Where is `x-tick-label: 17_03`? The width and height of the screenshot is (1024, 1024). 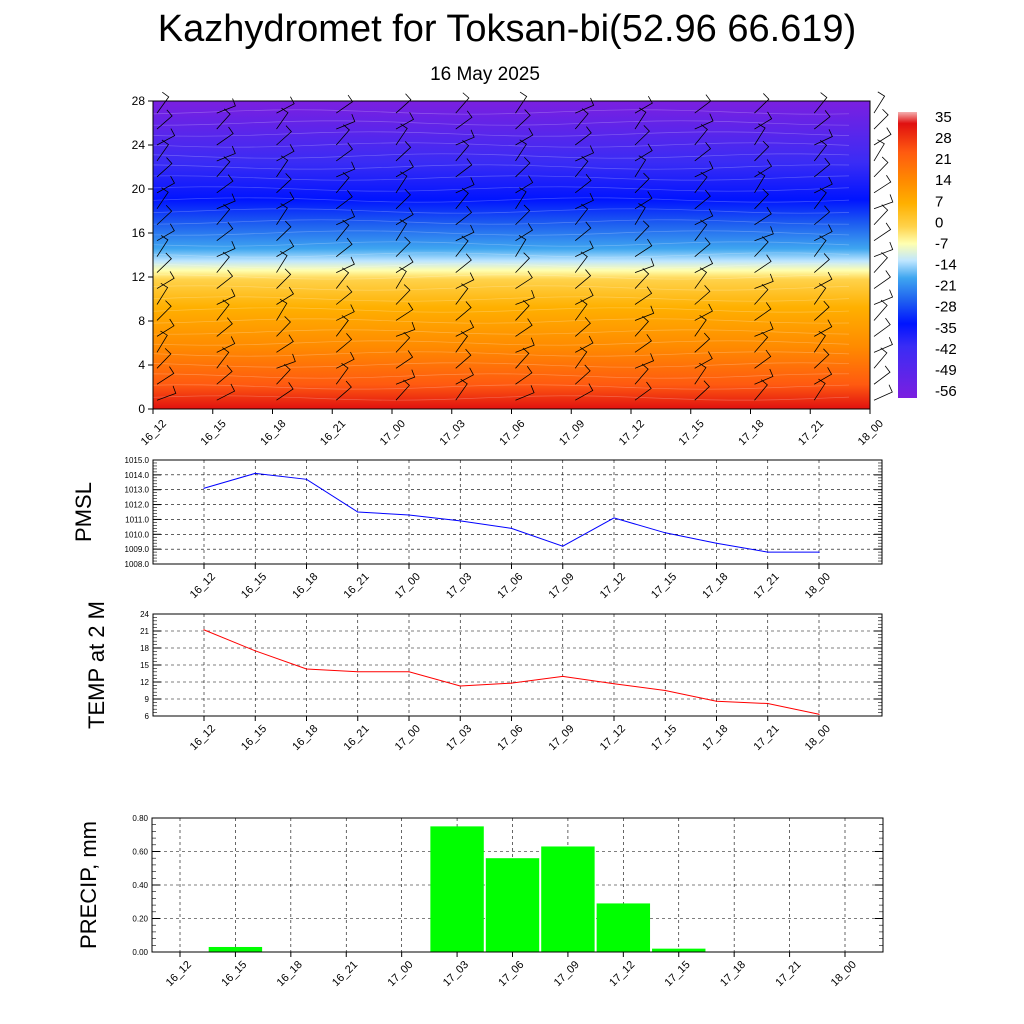 x-tick-label: 17_03 is located at coordinates (459, 738).